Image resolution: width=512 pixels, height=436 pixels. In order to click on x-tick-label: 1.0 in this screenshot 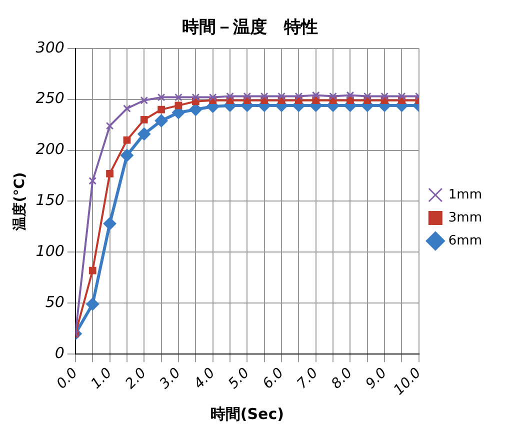, I will do `click(102, 378)`.